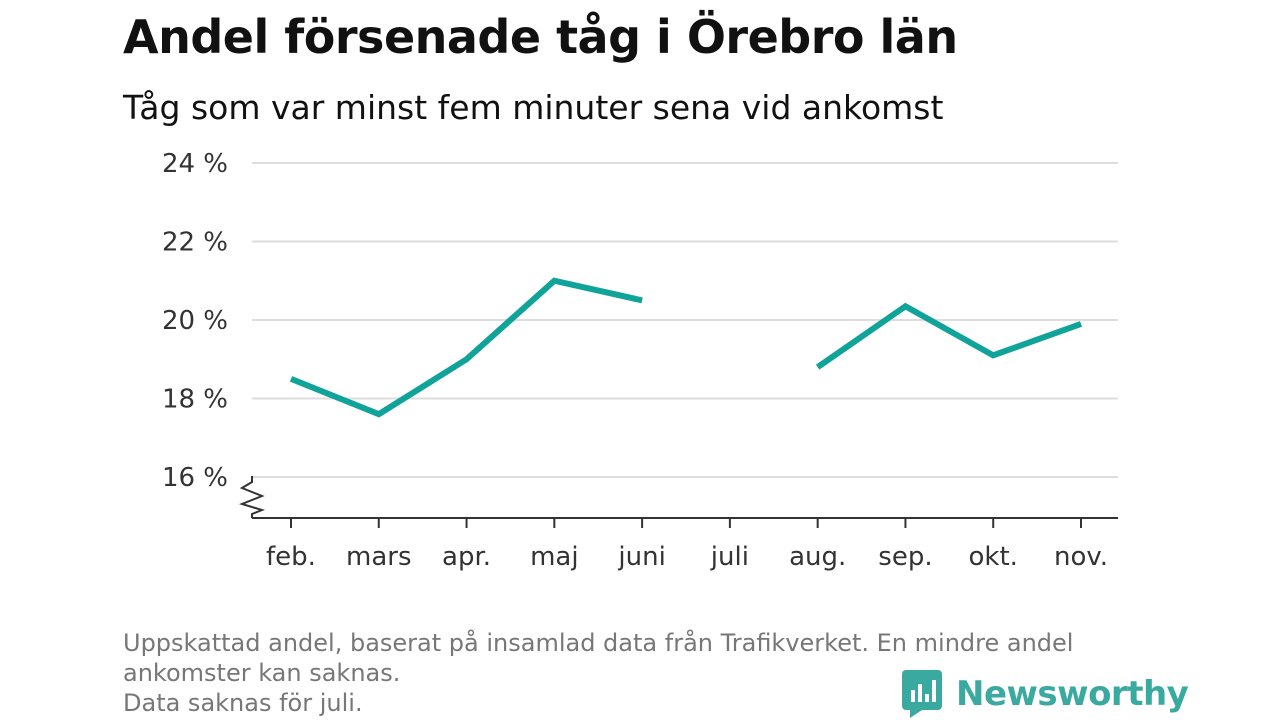  What do you see at coordinates (687, 545) in the screenshot?
I see `x-axis-ticks: feb. mars apr. maj juni juli aug. sep. okt. nov.` at bounding box center [687, 545].